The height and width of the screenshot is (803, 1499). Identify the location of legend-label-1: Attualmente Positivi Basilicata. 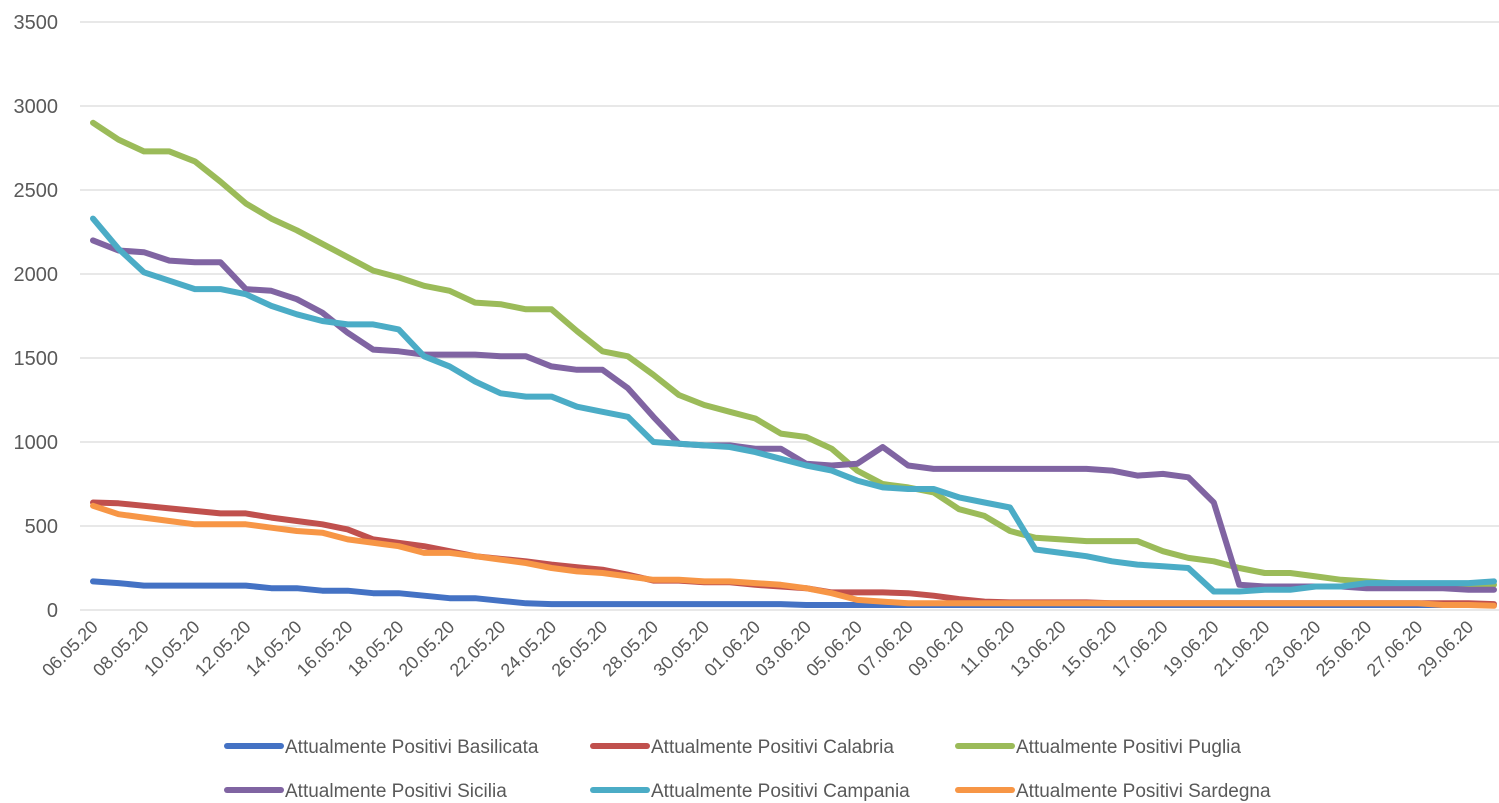
(412, 747).